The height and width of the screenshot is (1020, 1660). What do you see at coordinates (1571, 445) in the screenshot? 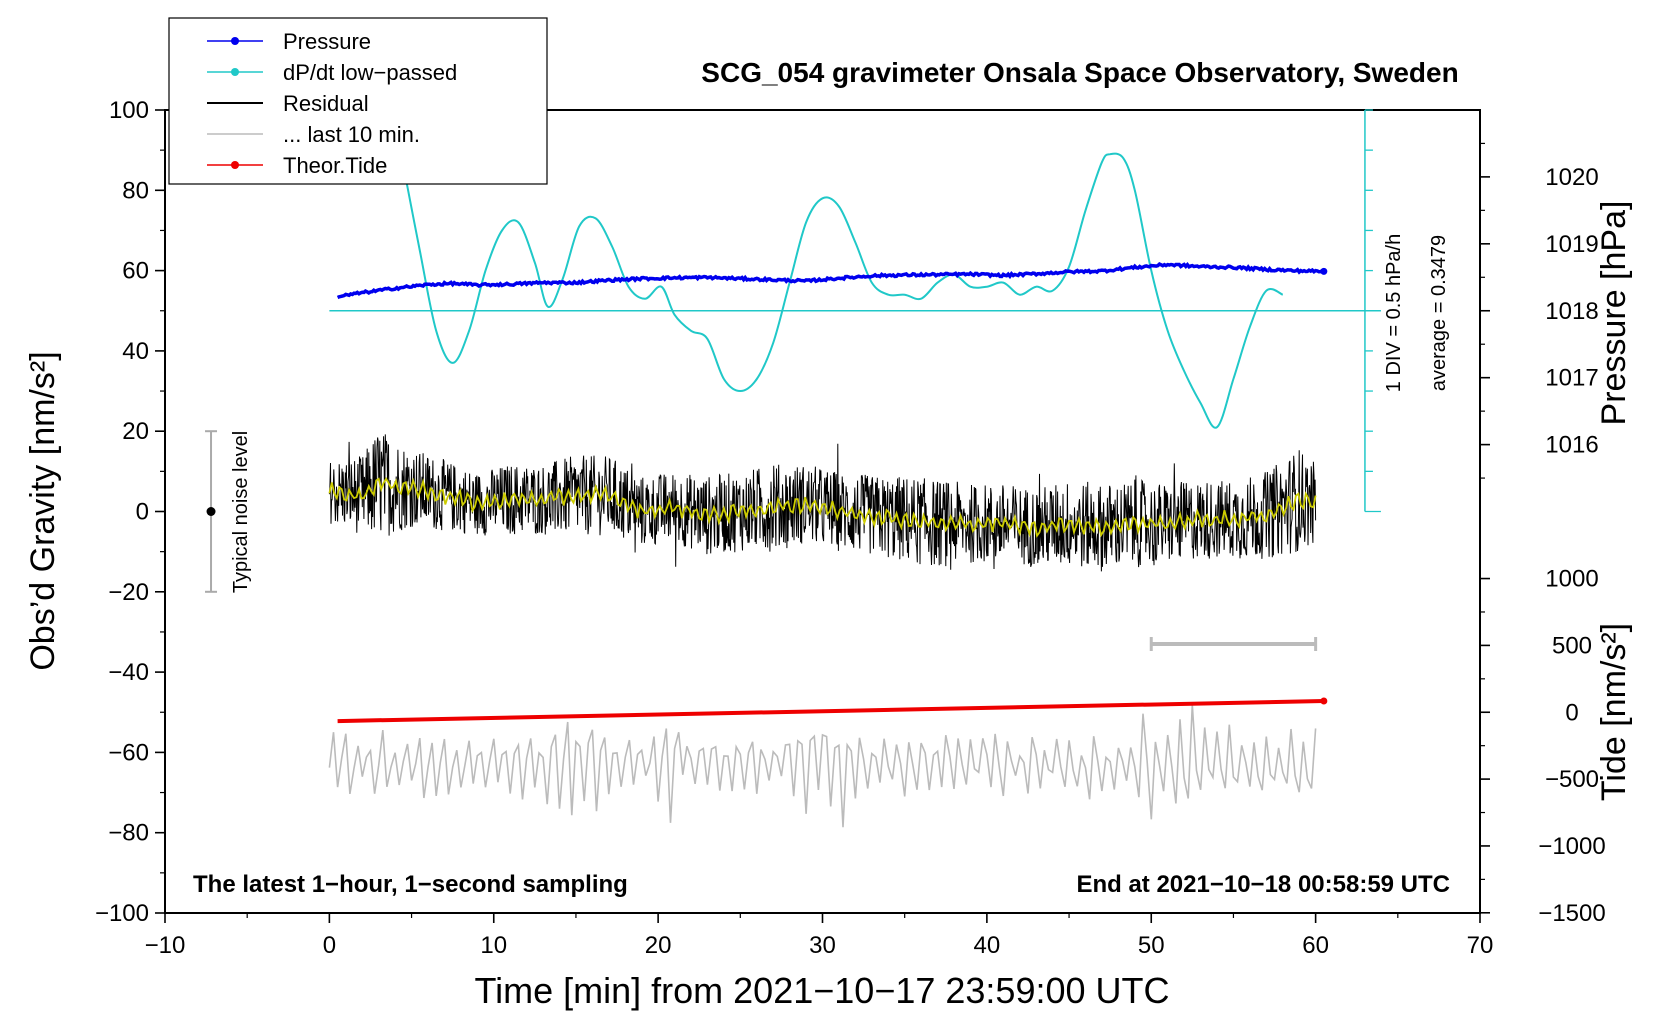
I see `pressure-tick-label: 1016` at bounding box center [1571, 445].